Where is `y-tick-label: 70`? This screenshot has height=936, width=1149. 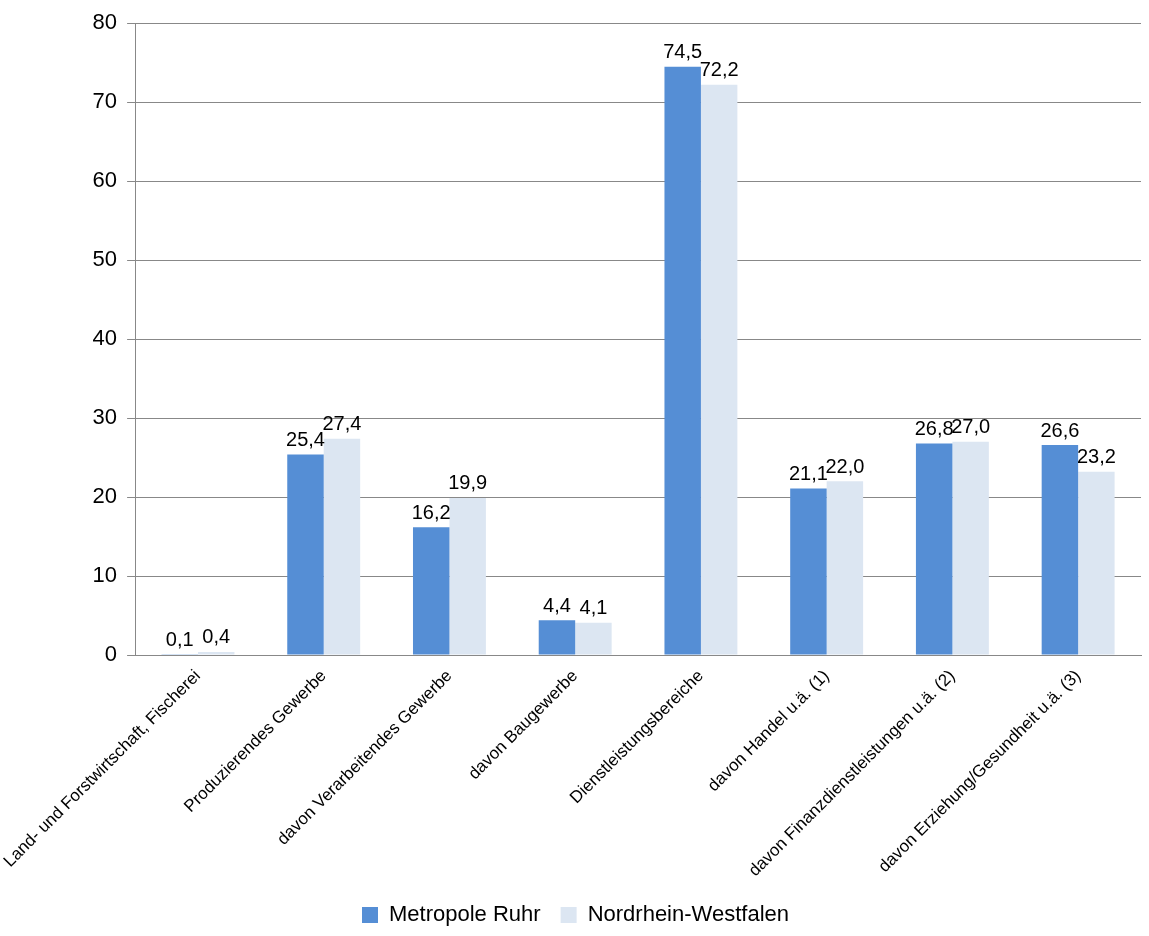
y-tick-label: 70 is located at coordinates (105, 101).